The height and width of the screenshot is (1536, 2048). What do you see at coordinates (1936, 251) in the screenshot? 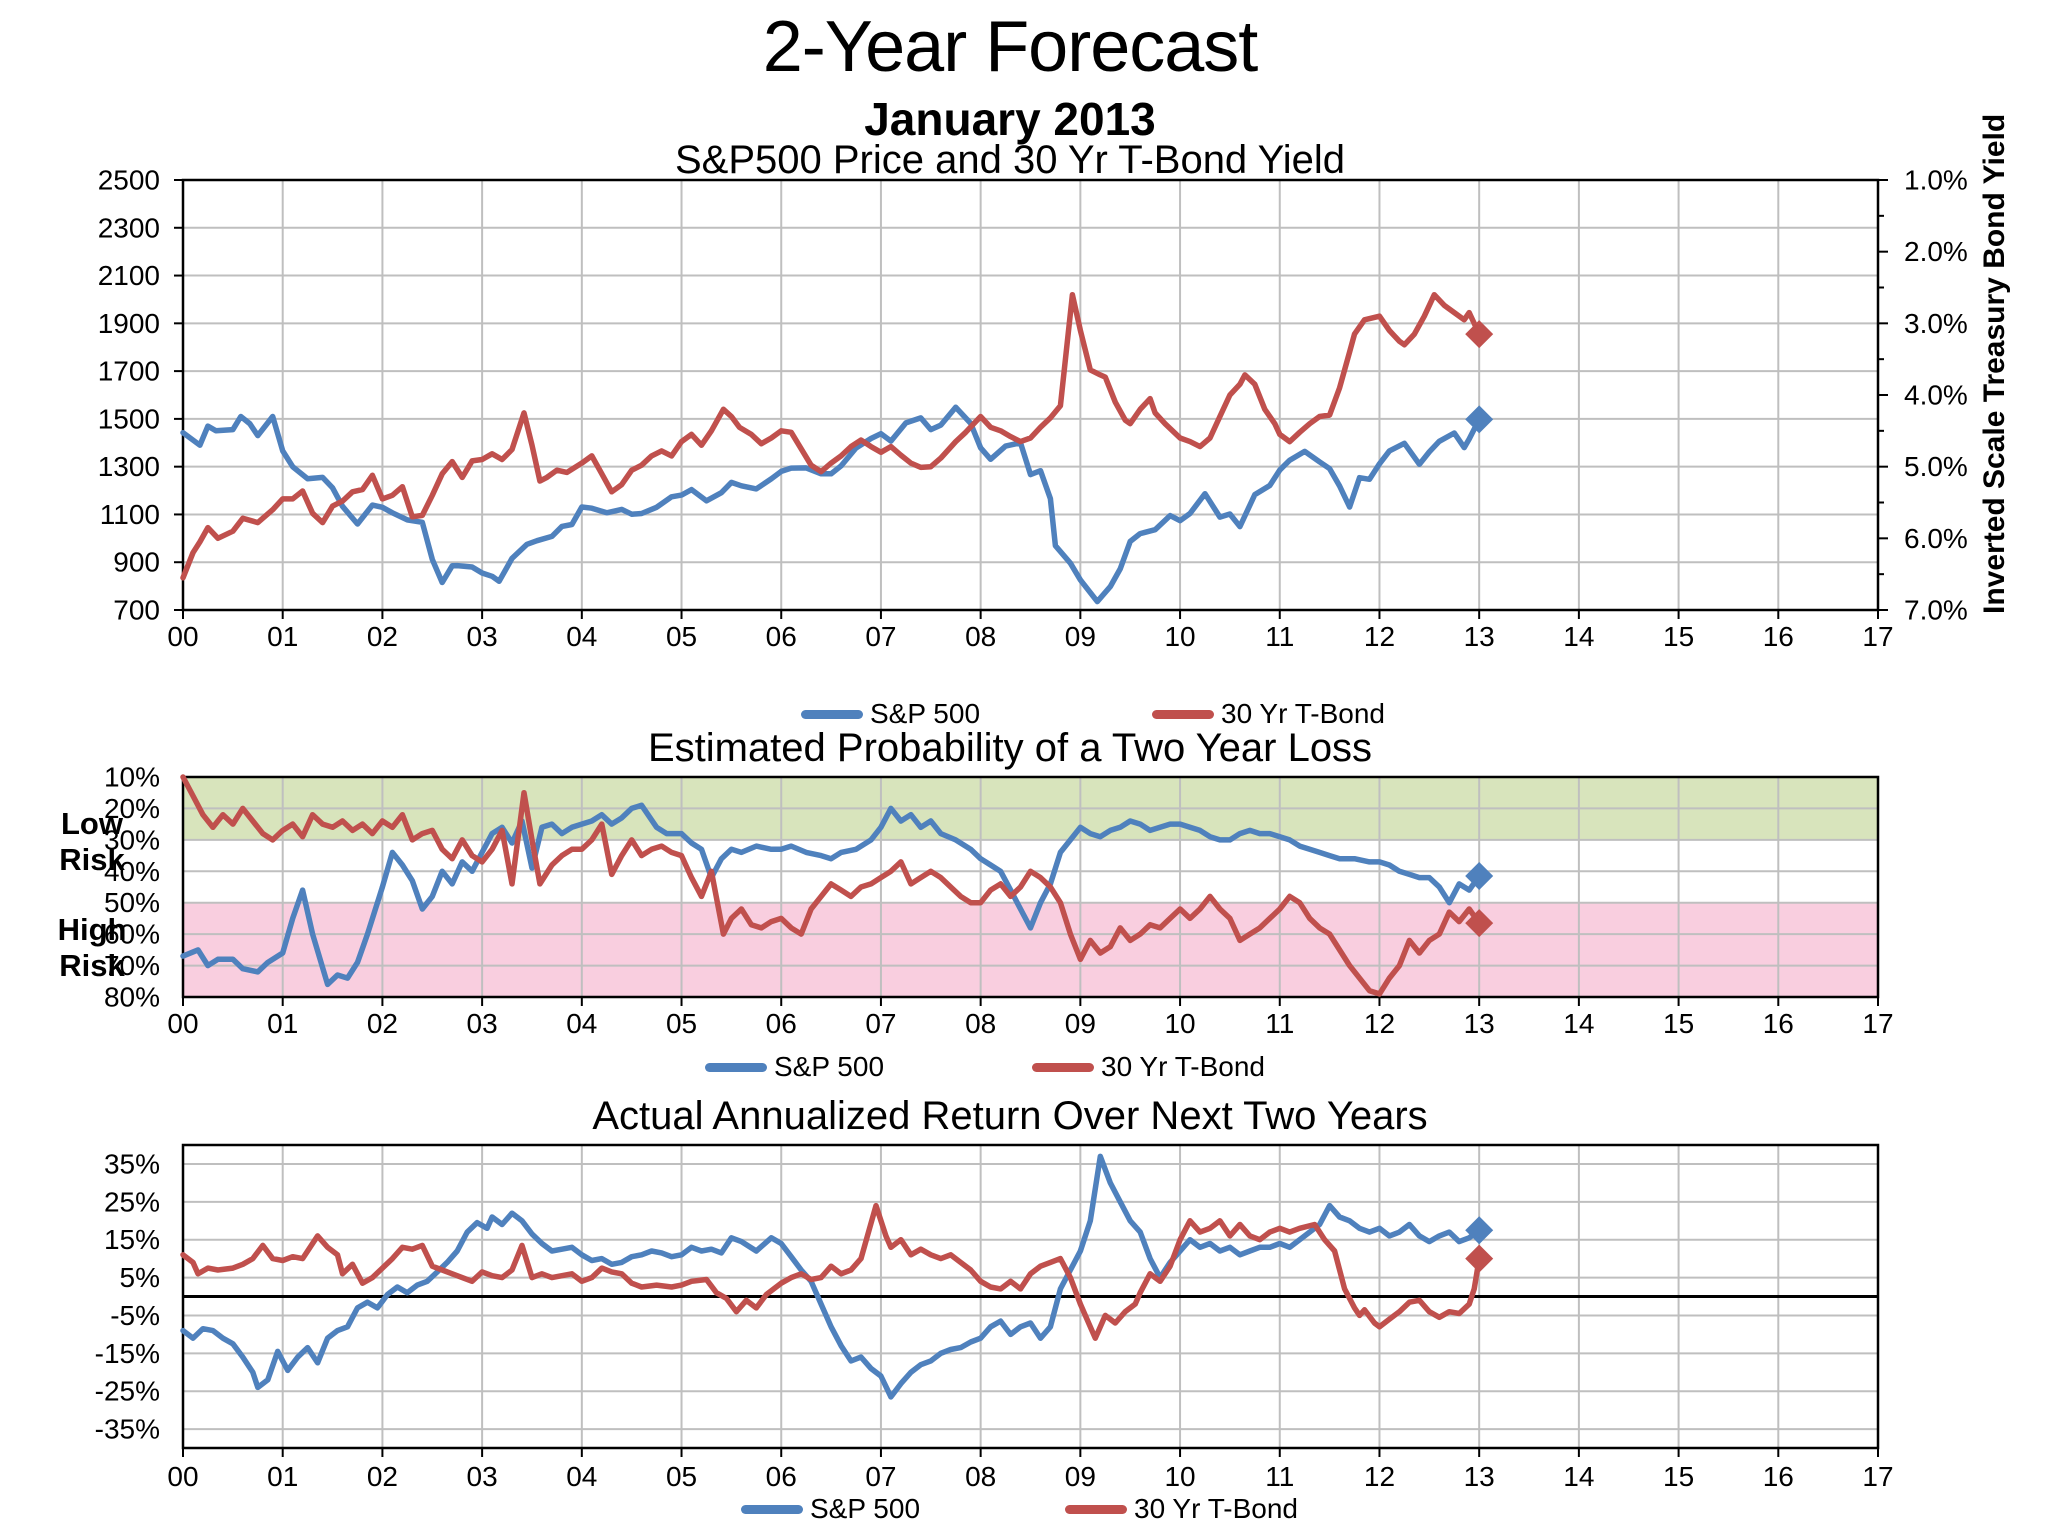
I see `right-tick-label: 2.0%` at bounding box center [1936, 251].